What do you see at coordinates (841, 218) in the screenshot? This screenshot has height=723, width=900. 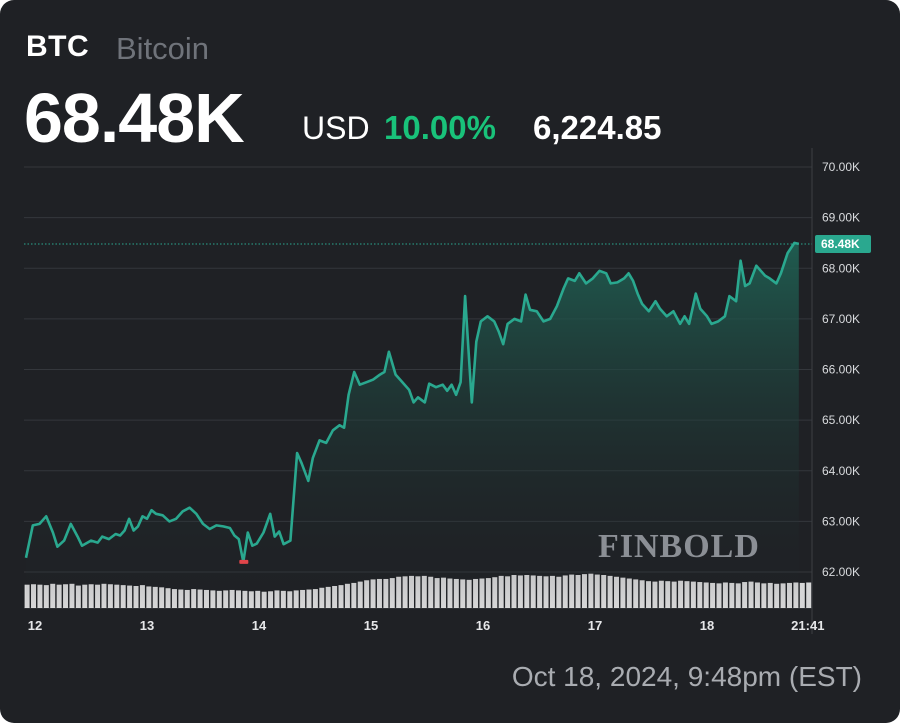 I see `y-tick-label: 69.00K` at bounding box center [841, 218].